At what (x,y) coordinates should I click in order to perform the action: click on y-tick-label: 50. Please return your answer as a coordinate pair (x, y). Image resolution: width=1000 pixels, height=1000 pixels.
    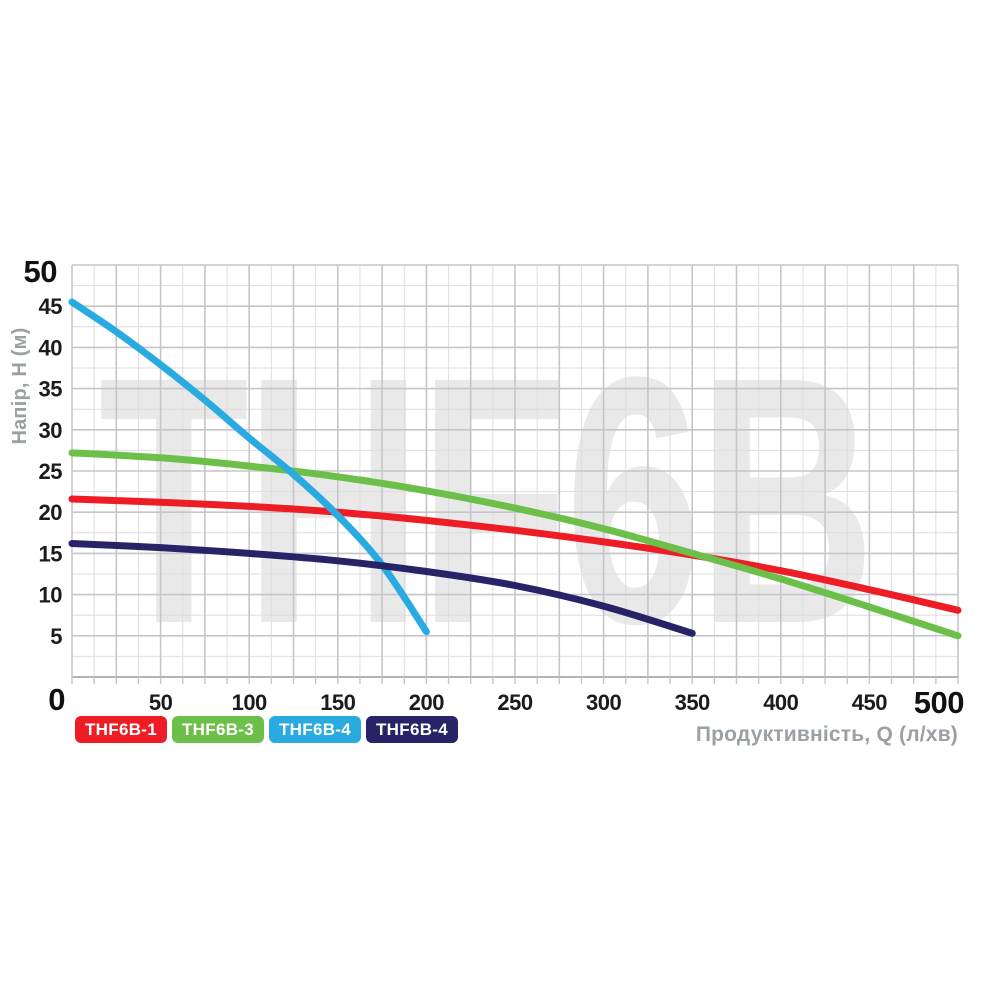
    Looking at the image, I should click on (40, 271).